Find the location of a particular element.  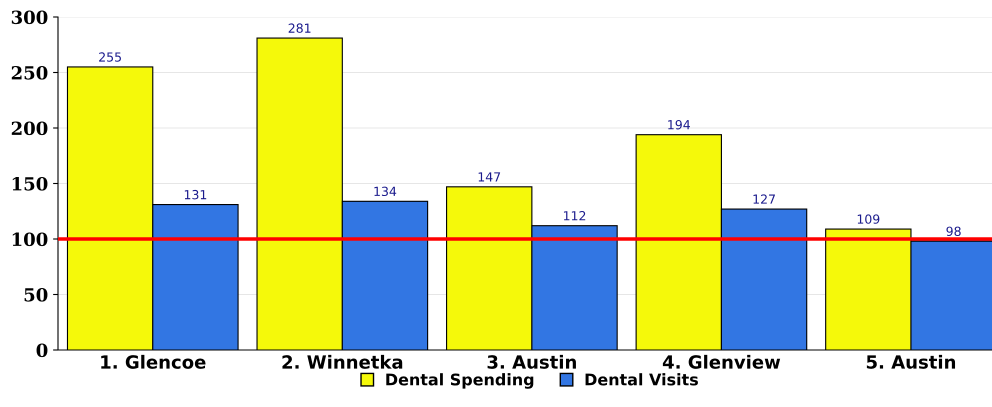

data-label: 281 is located at coordinates (299, 28).